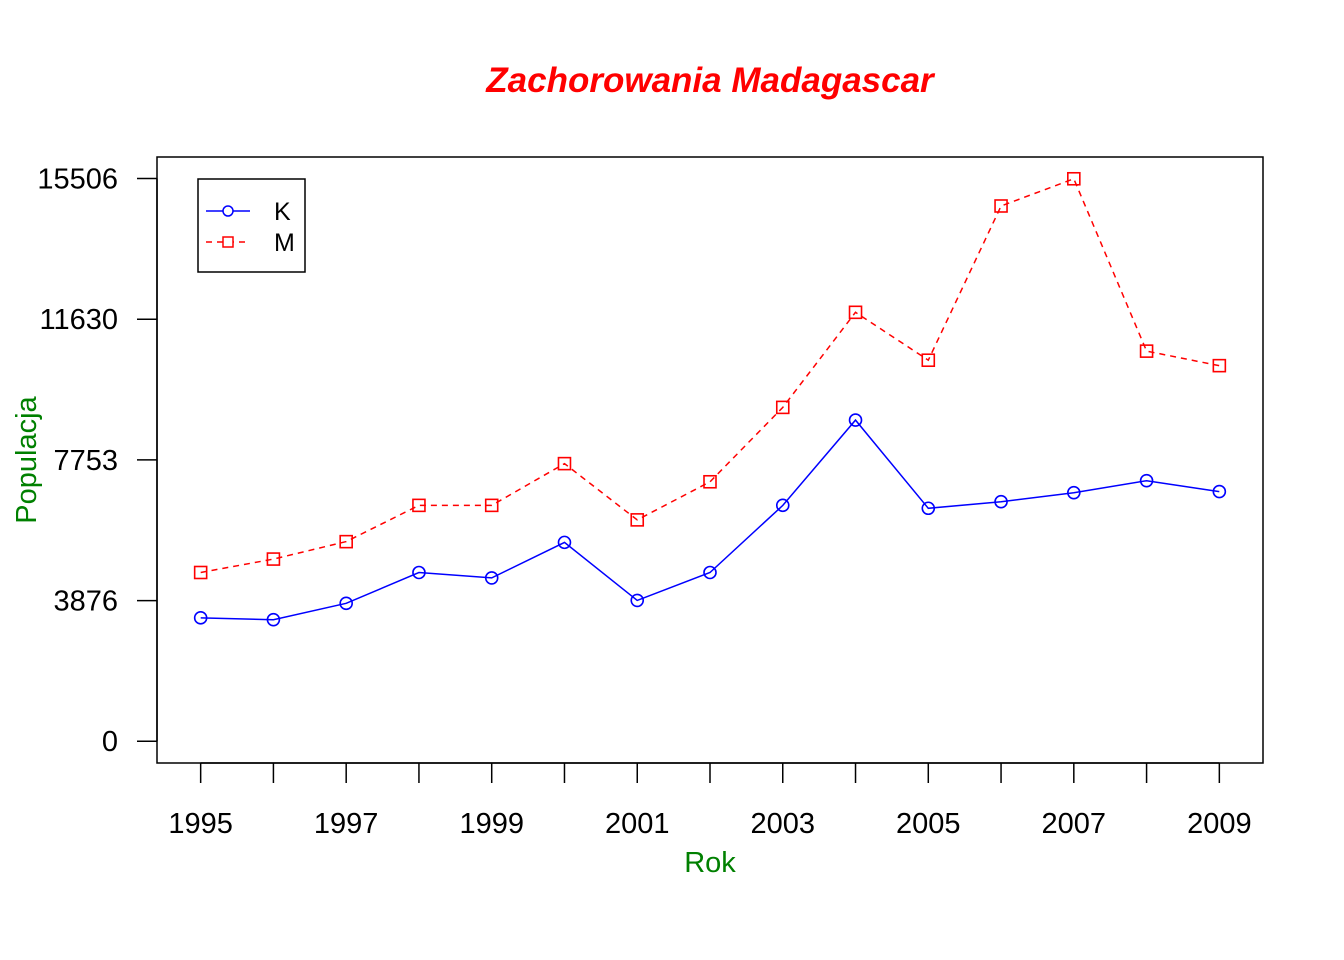 The image size is (1344, 960). I want to click on x-tick-label: 2009, so click(1219, 824).